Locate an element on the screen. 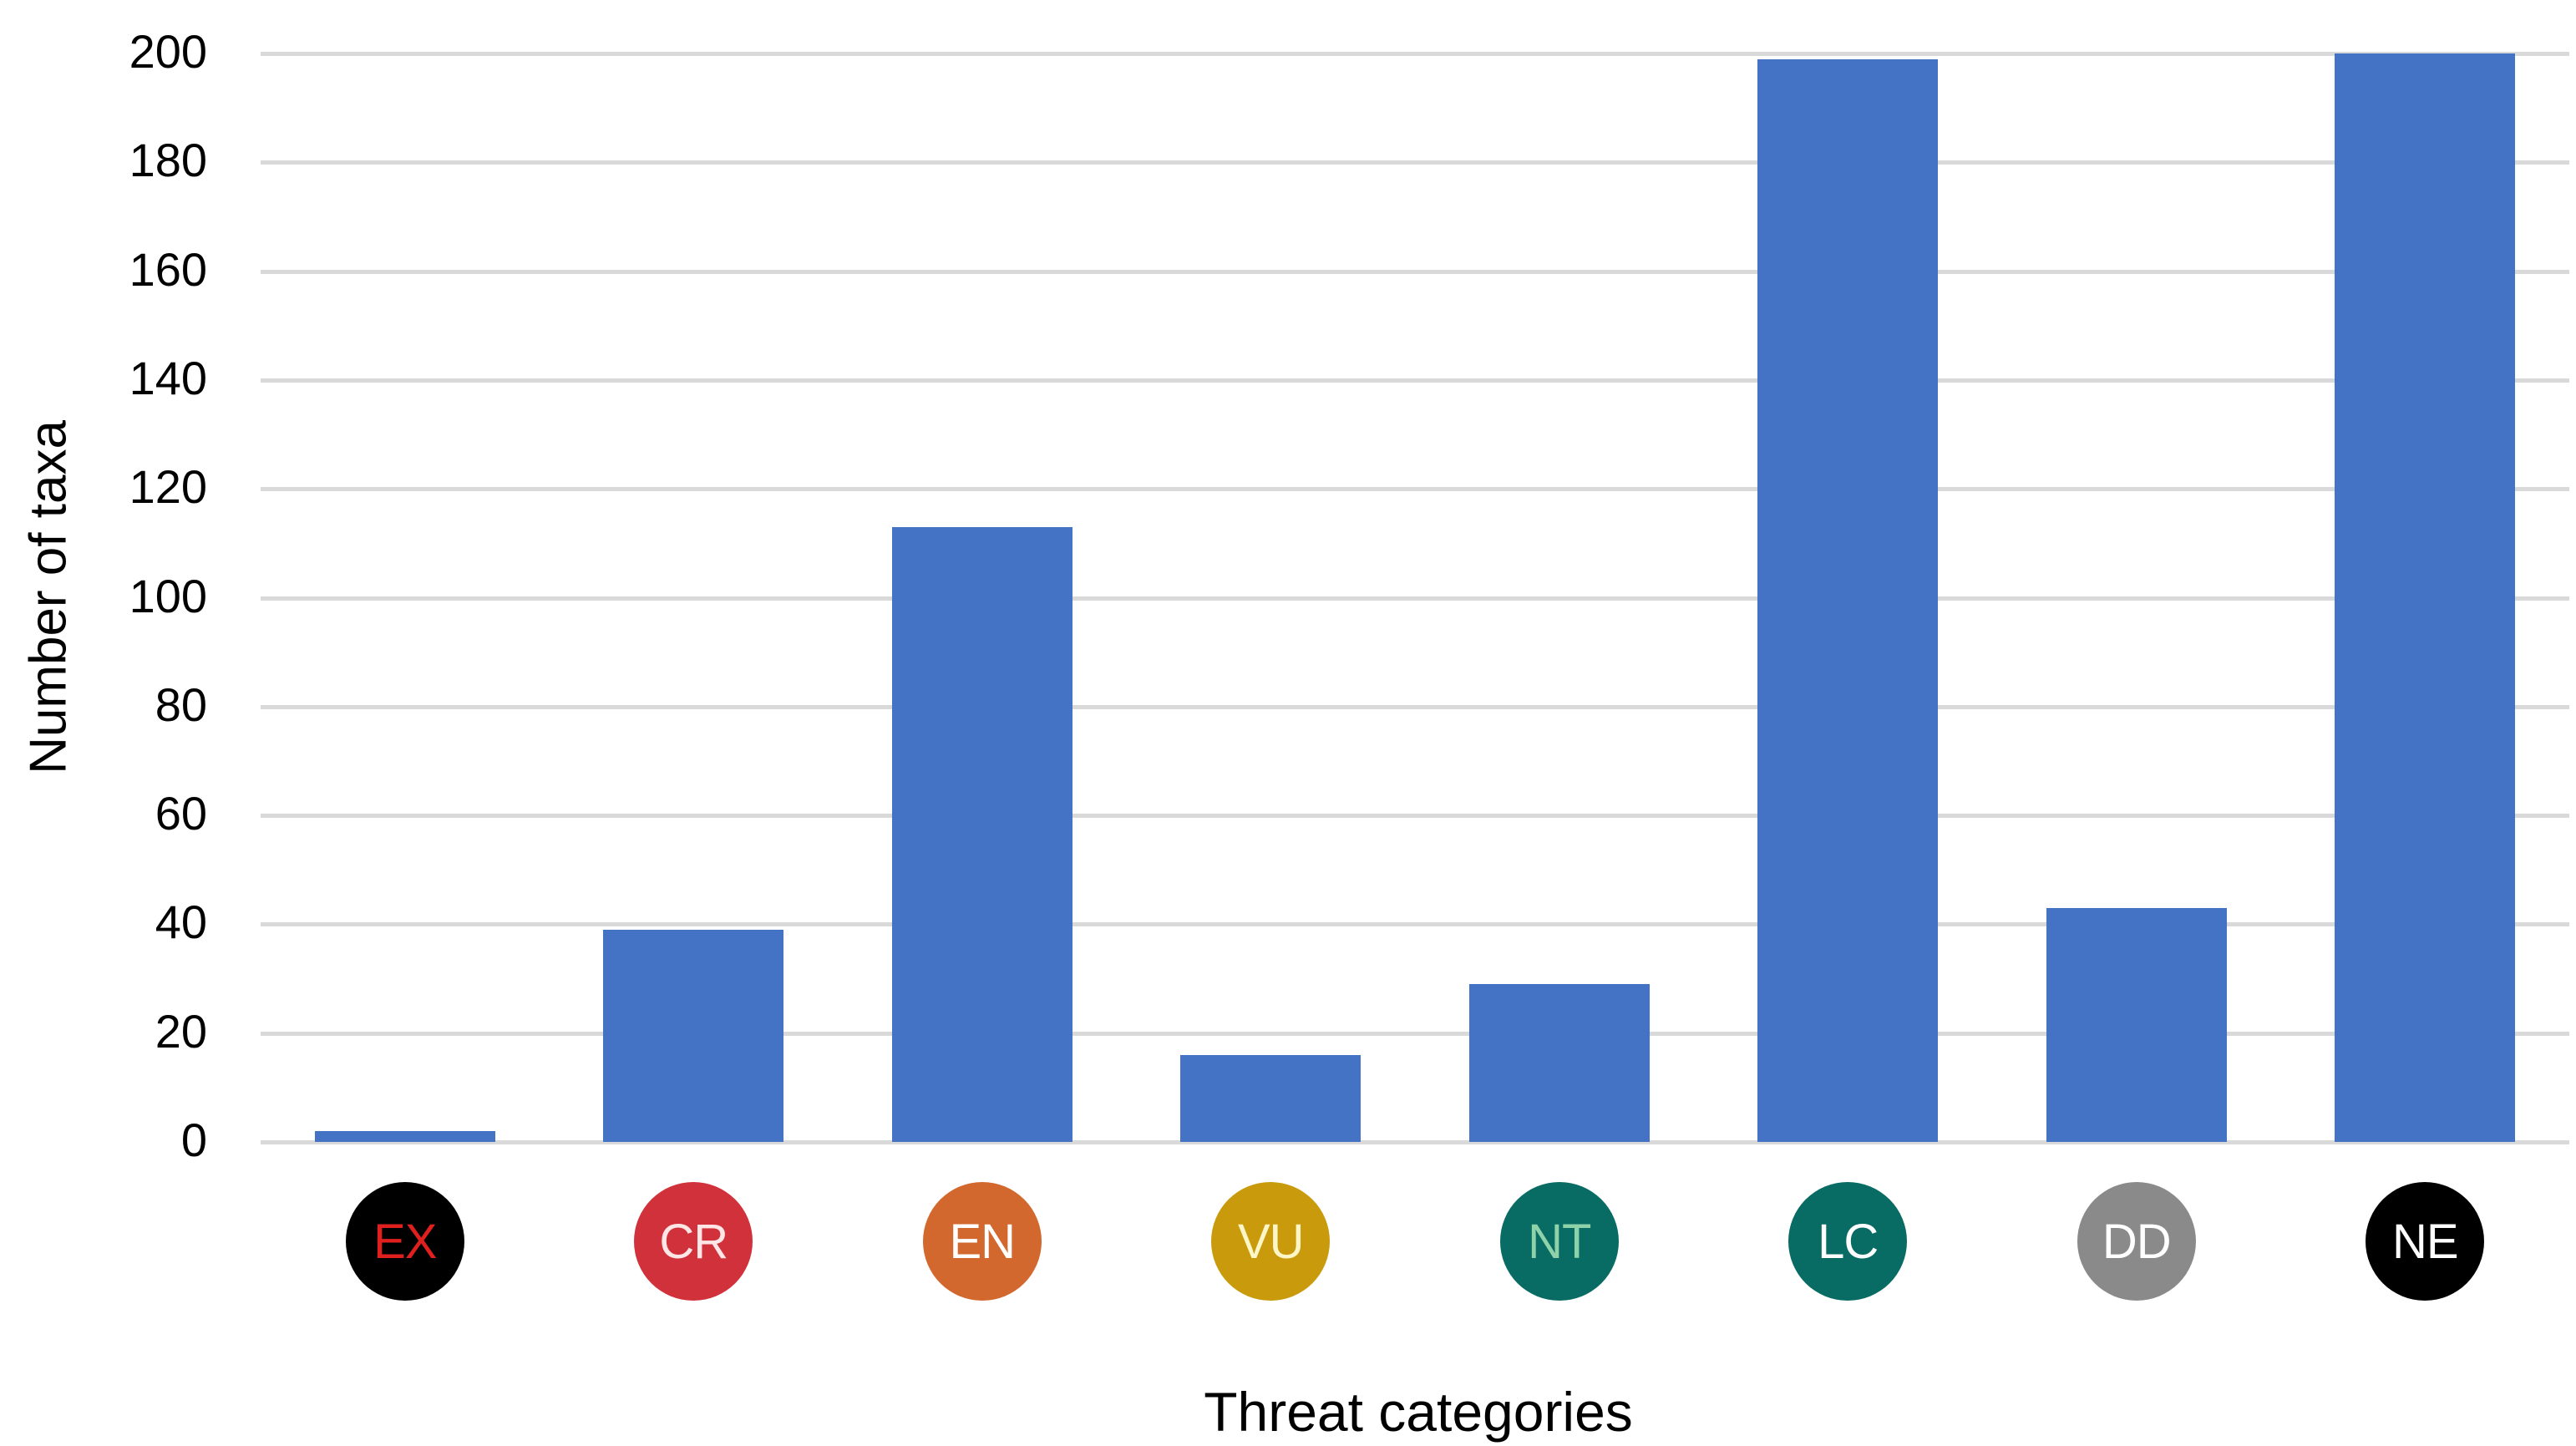 This screenshot has height=1446, width=2576. y-tick-label: 20 is located at coordinates (181, 1031).